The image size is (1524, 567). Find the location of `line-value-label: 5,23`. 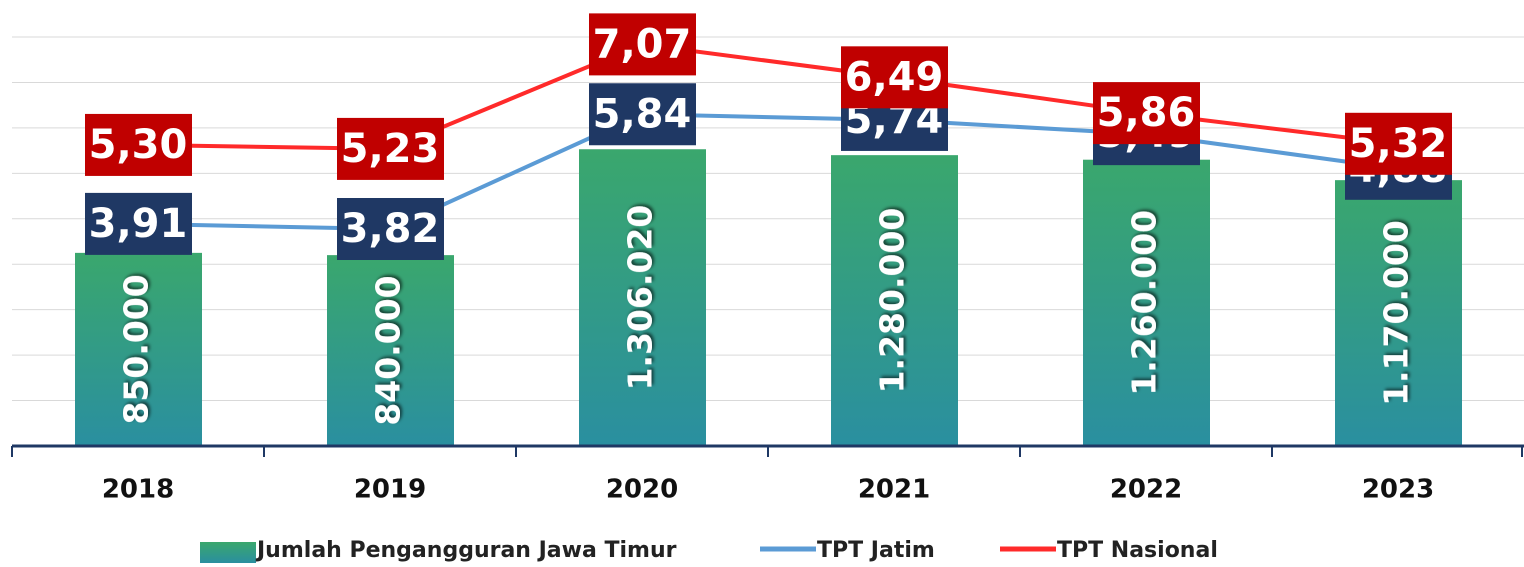

line-value-label: 5,23 is located at coordinates (390, 149).